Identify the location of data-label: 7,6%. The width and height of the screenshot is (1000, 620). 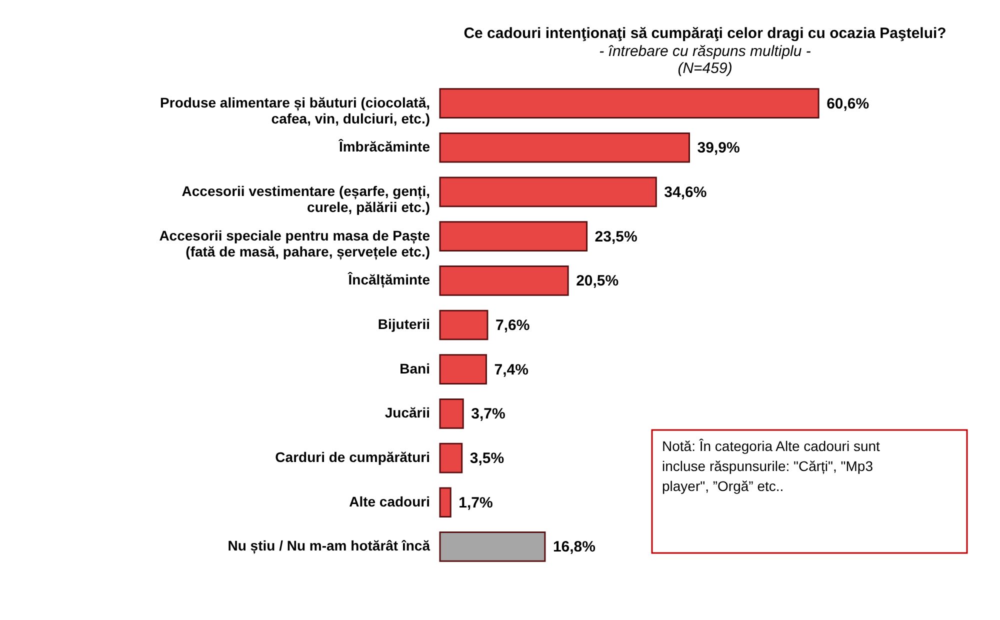
(512, 325).